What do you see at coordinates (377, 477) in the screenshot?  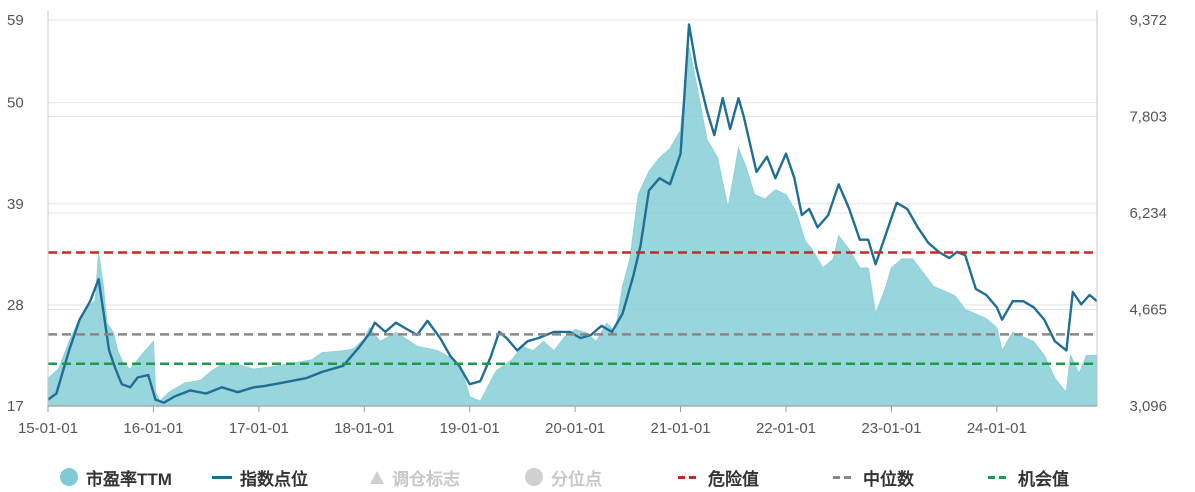 I see `legend-triangle-icon` at bounding box center [377, 477].